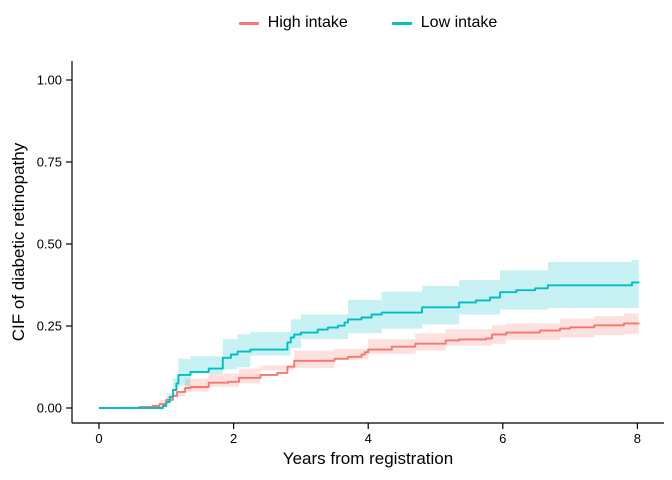  Describe the element at coordinates (248, 23) in the screenshot. I see `high-intake-line-swatch` at that location.